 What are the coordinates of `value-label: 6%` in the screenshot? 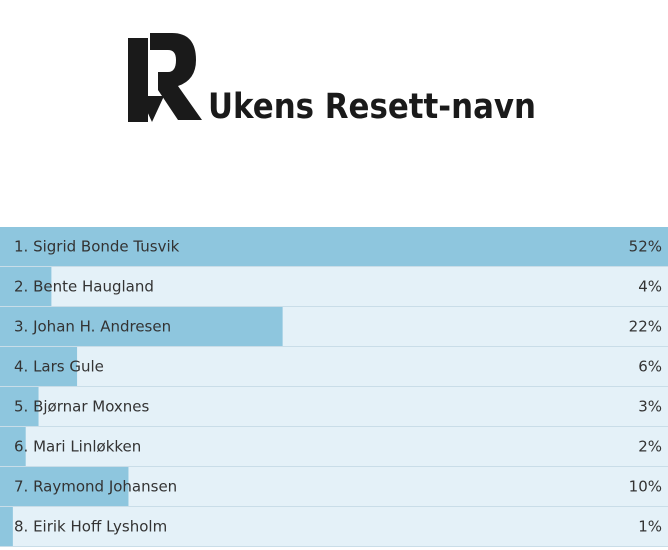 It's located at (650, 367).